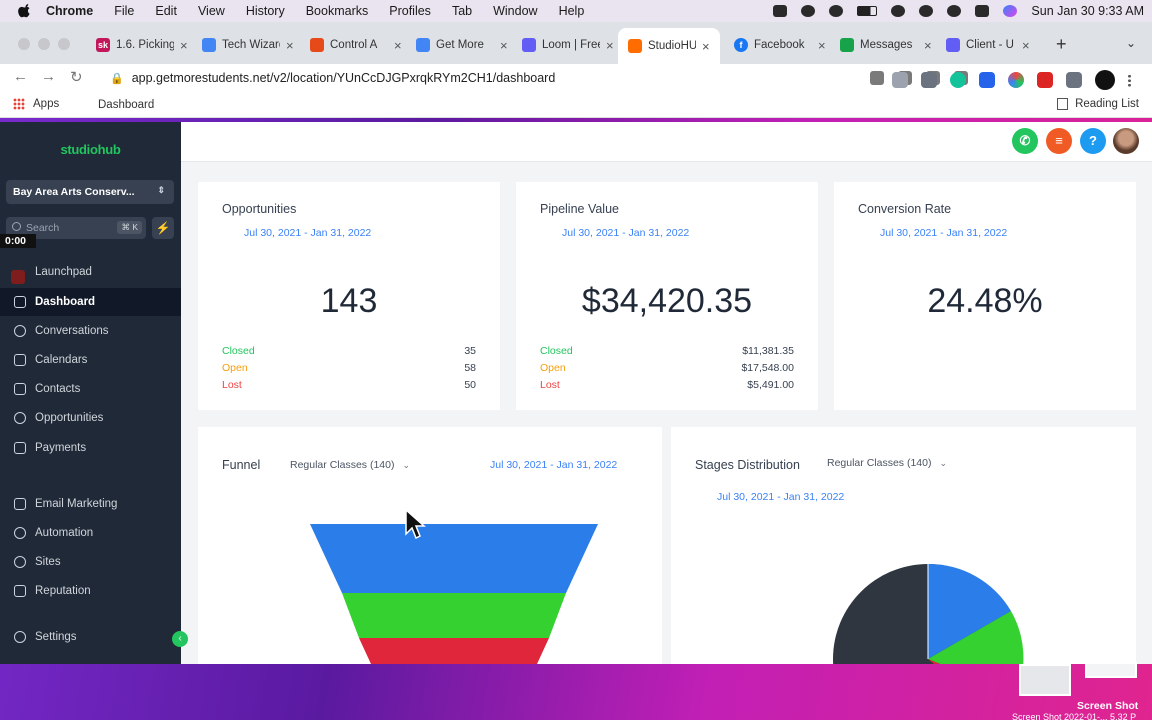 The height and width of the screenshot is (720, 1152). I want to click on browser-tab: sk 1.6. Picking ×, so click(142, 45).